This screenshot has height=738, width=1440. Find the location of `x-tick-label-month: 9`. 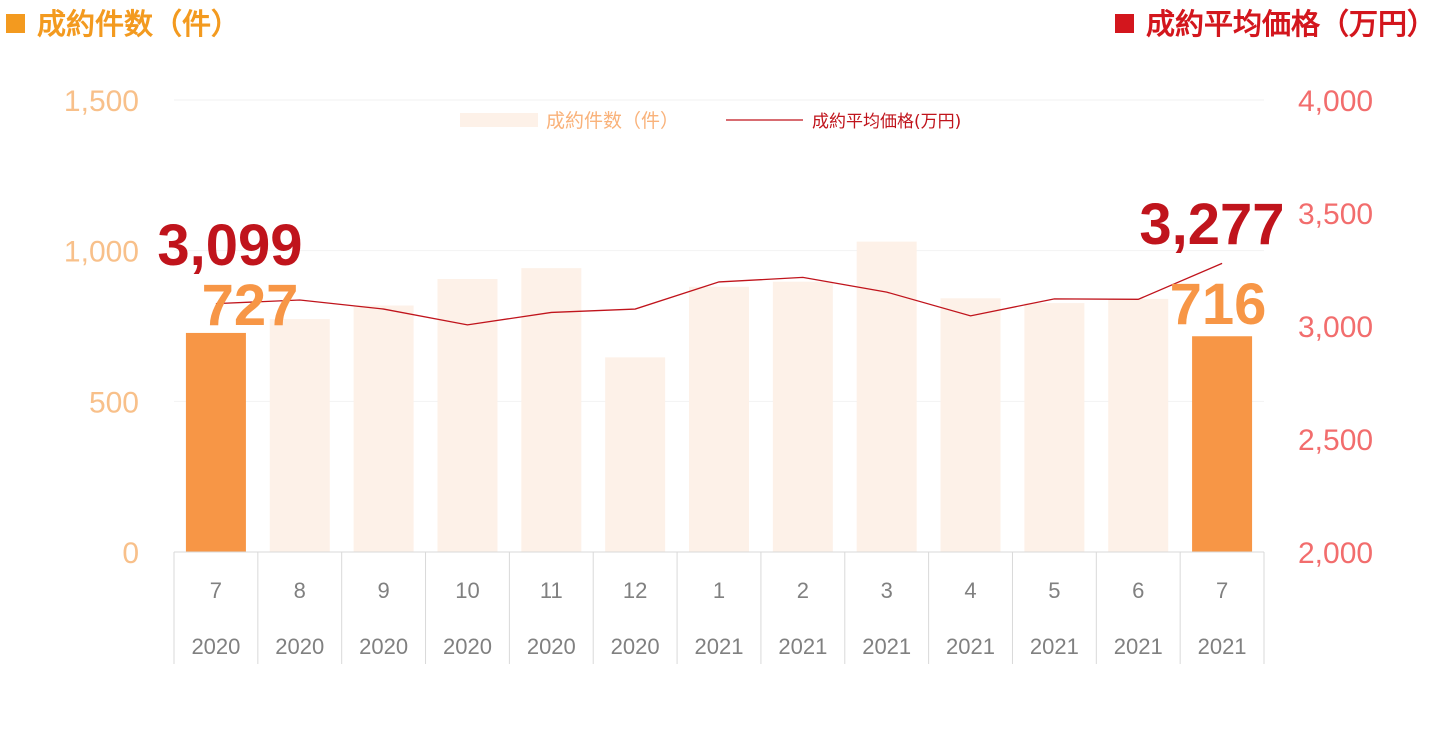

x-tick-label-month: 9 is located at coordinates (383, 590).